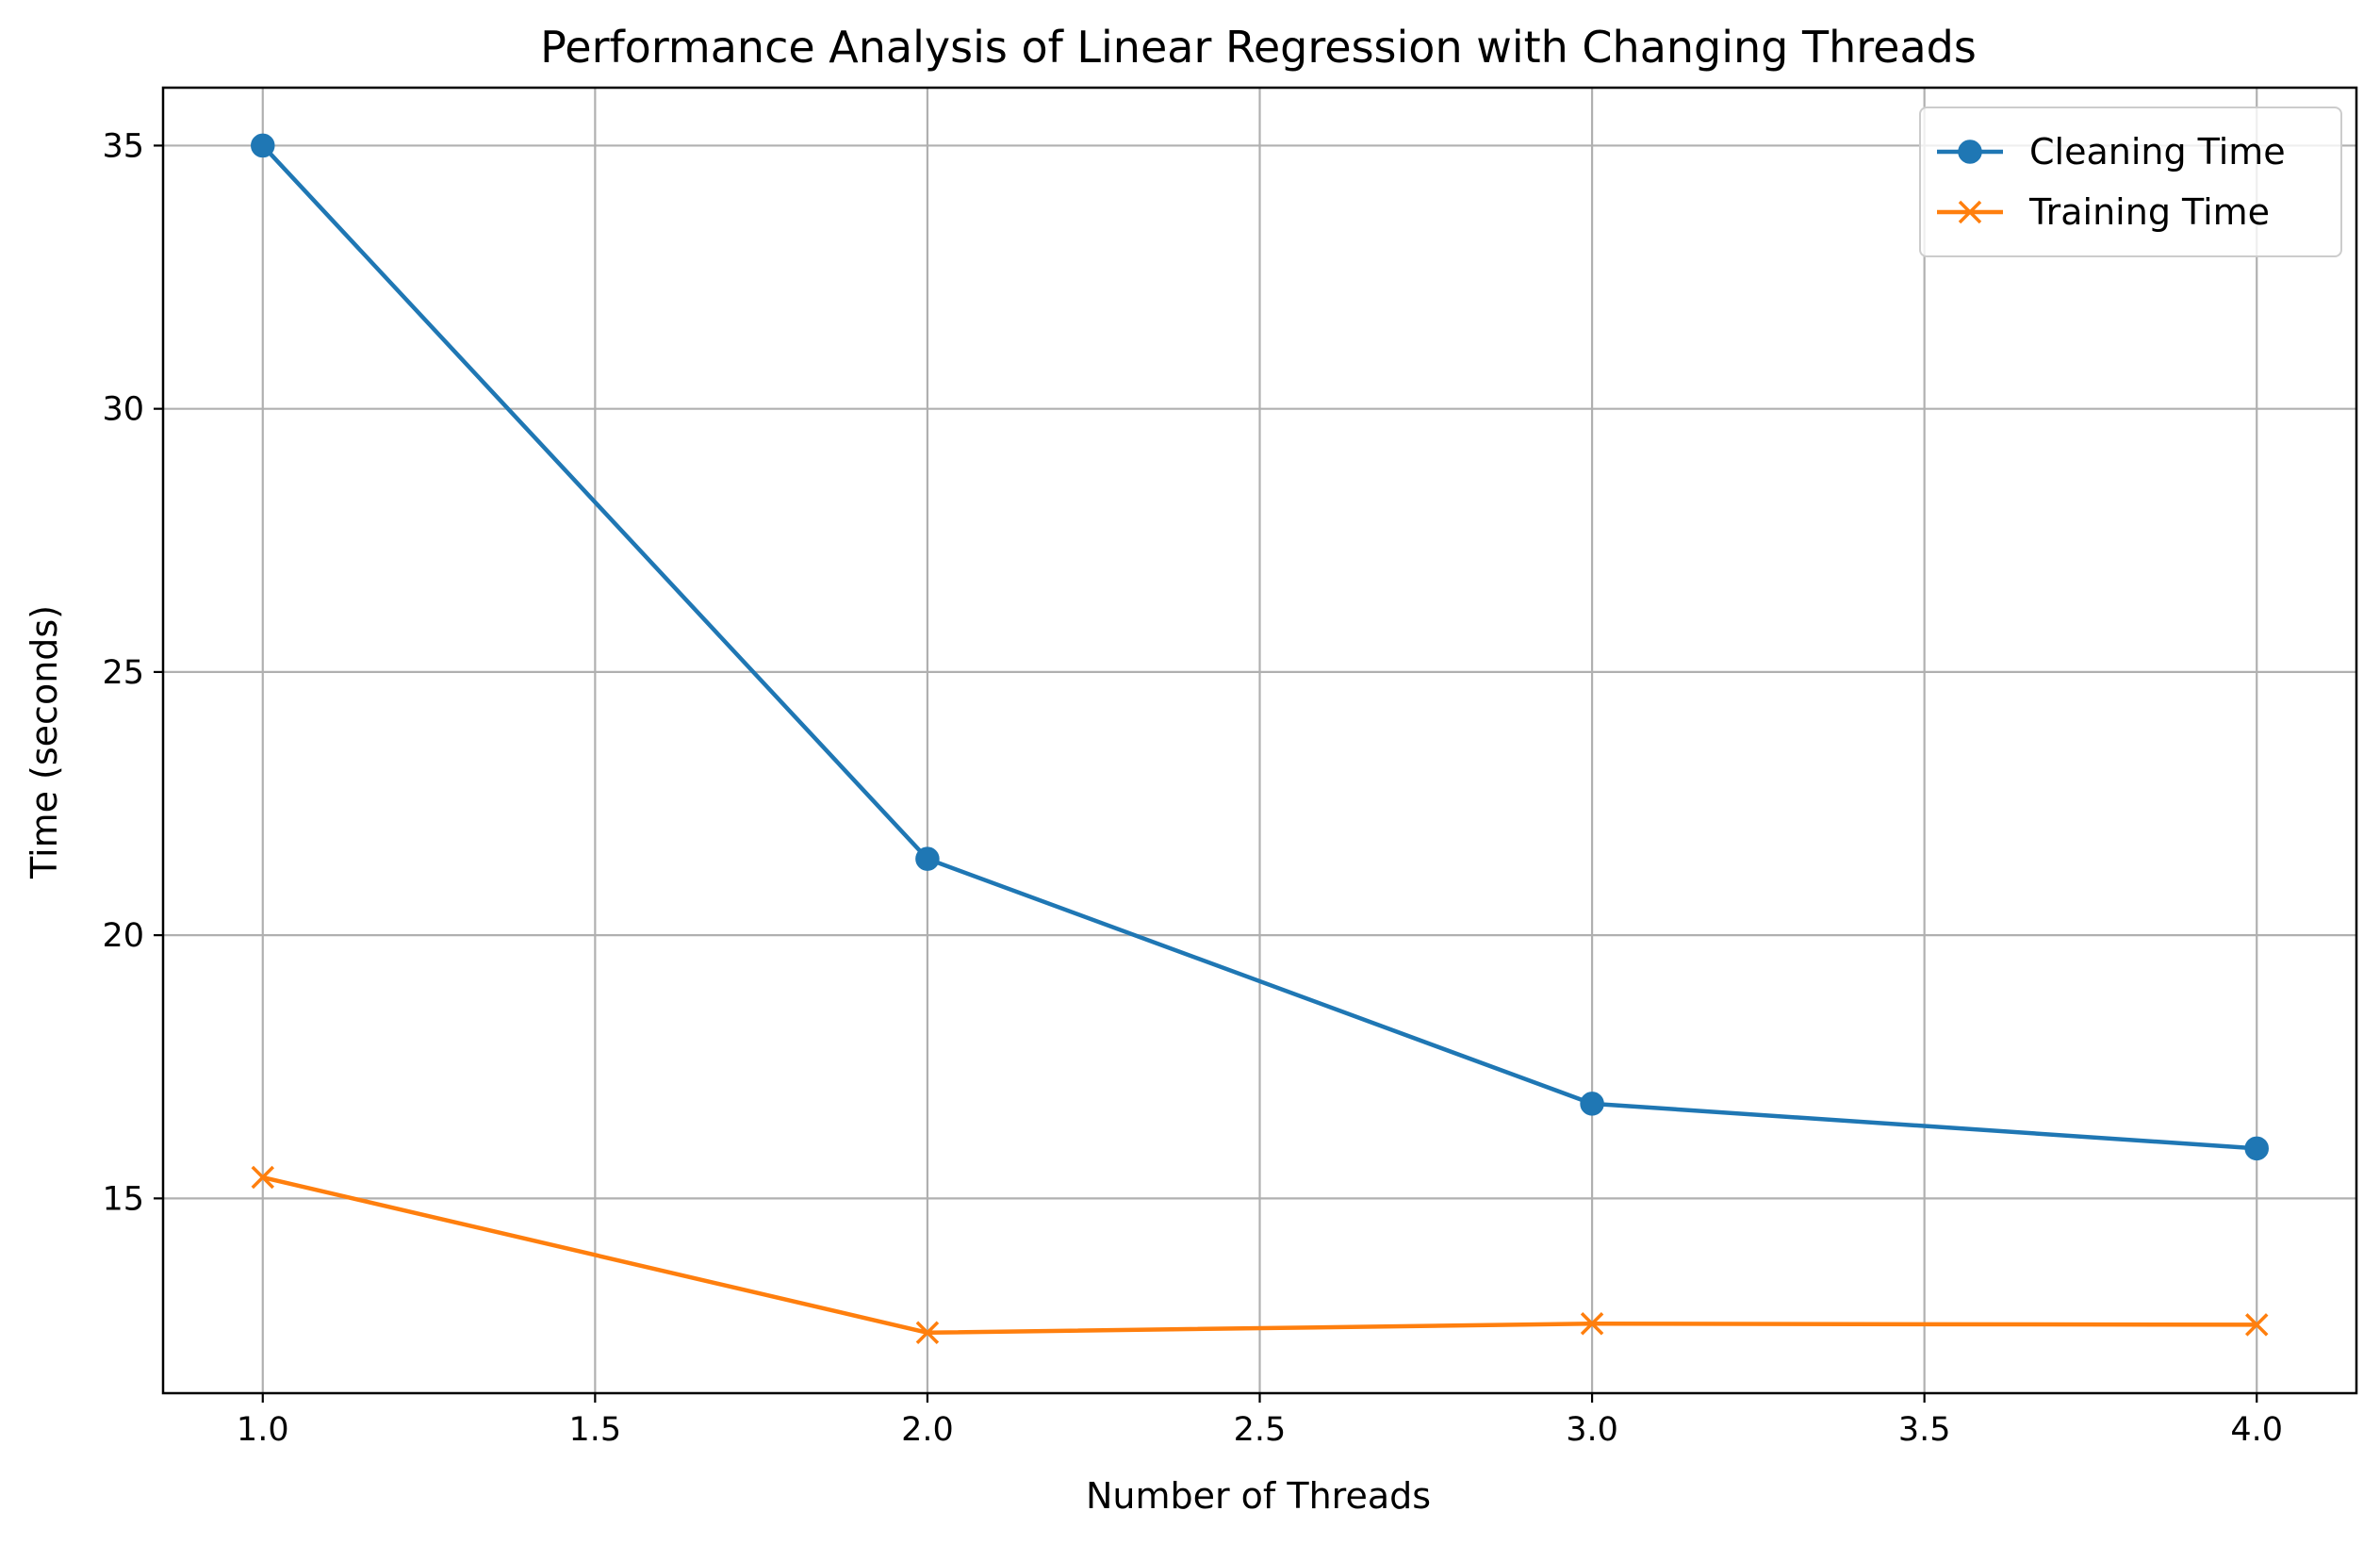  I want to click on x-tick-label: 1.0, so click(263, 1430).